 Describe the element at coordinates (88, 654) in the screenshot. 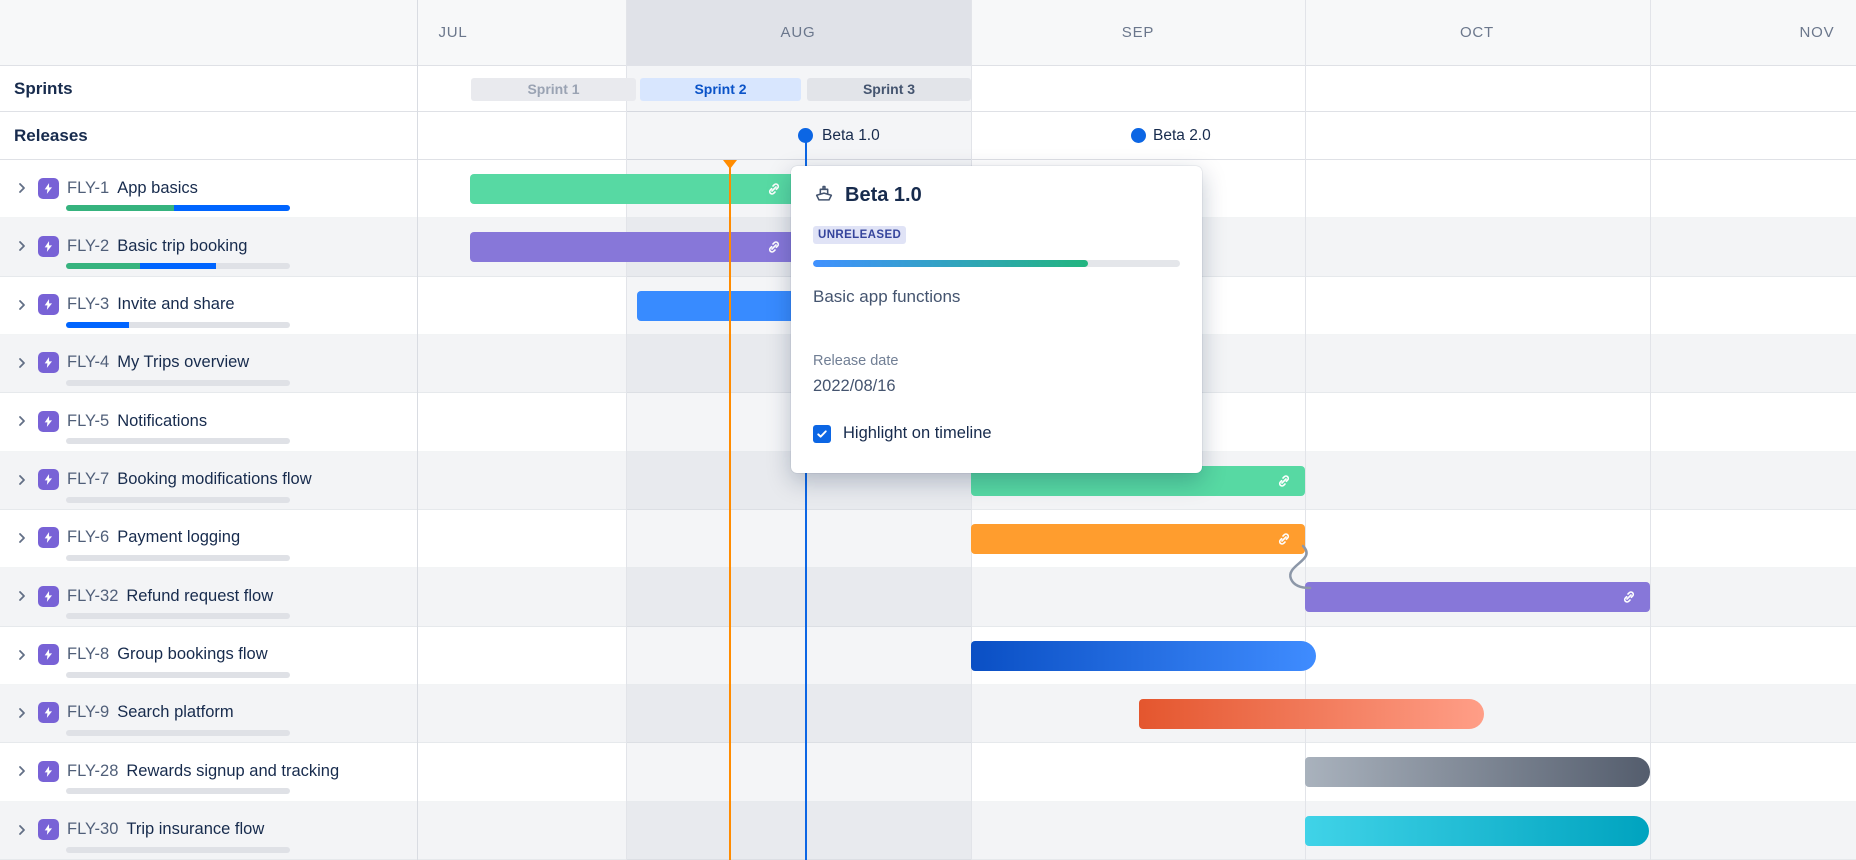

I see `epic-key: FLY-8` at that location.